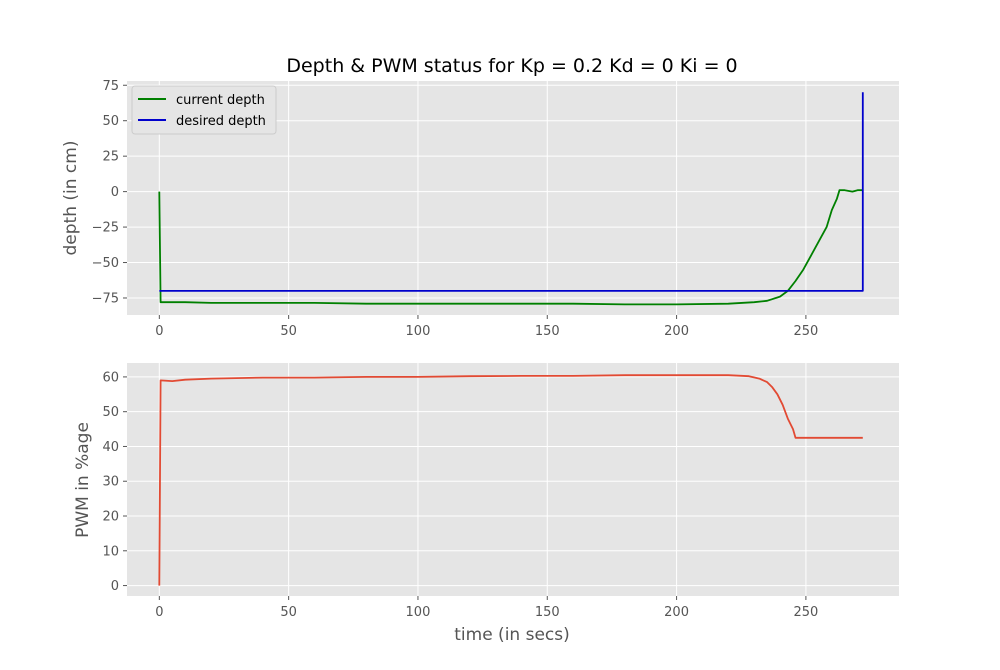 The image size is (1000, 670). What do you see at coordinates (110, 412) in the screenshot?
I see `pwm-y-tick-label: 50` at bounding box center [110, 412].